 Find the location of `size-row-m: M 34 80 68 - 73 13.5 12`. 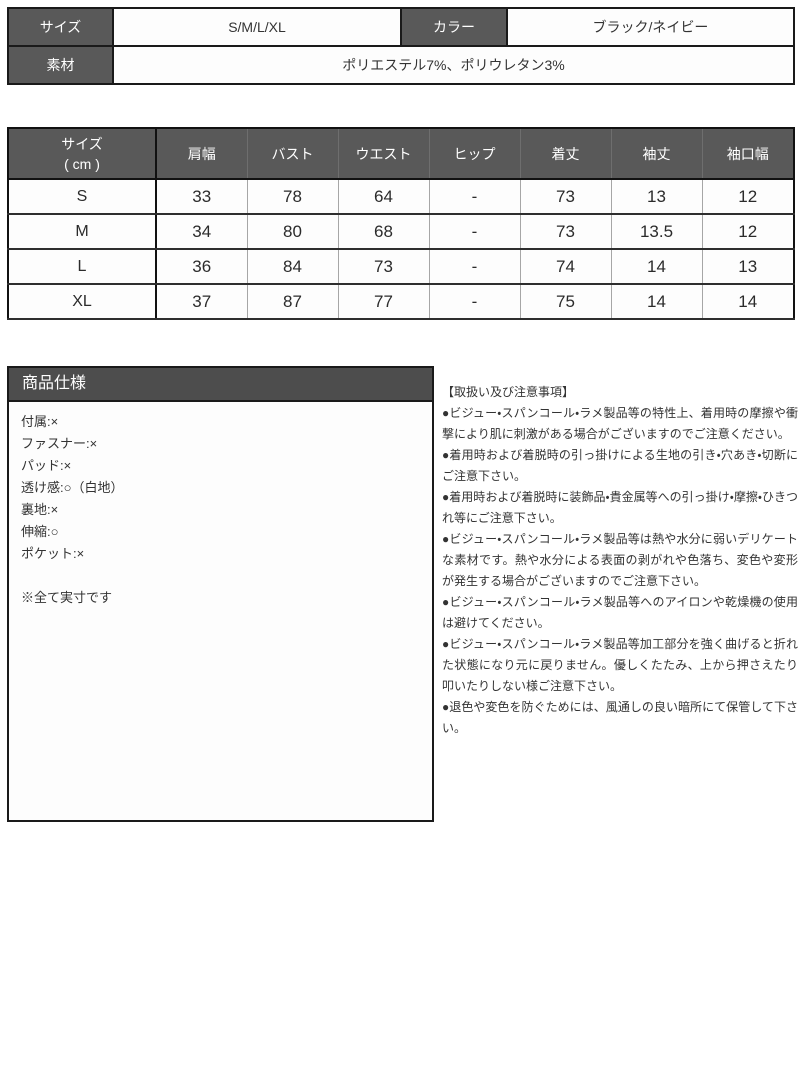

size-row-m: M 34 80 68 - 73 13.5 12 is located at coordinates (401, 231).